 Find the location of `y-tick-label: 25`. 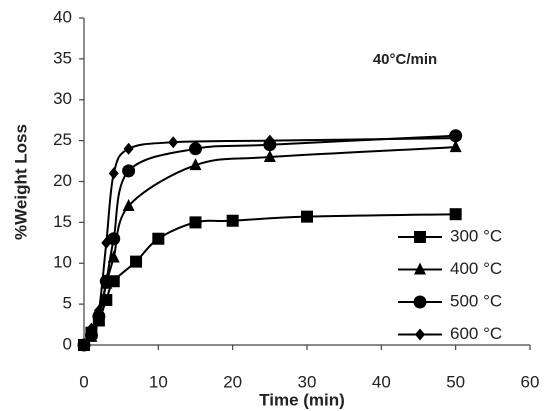

y-tick-label: 25 is located at coordinates (62, 139).